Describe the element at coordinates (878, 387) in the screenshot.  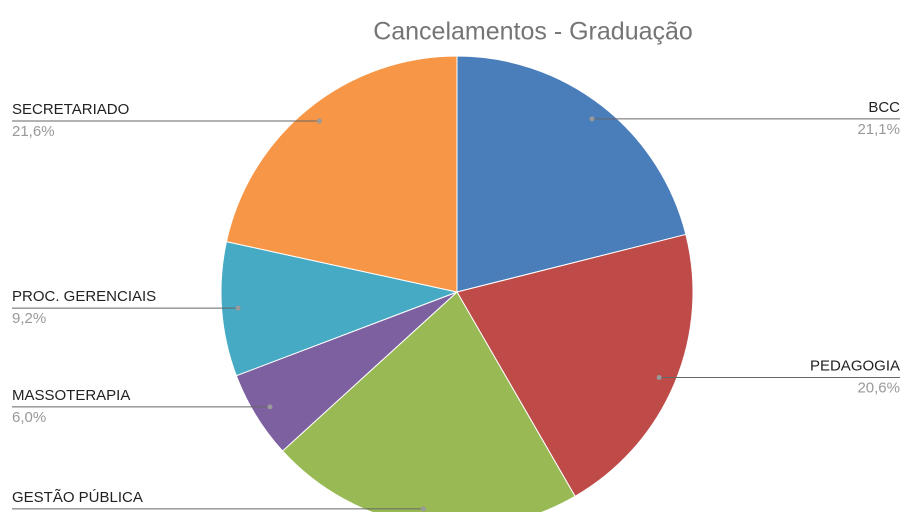
I see `slice-value: 20,6%` at that location.